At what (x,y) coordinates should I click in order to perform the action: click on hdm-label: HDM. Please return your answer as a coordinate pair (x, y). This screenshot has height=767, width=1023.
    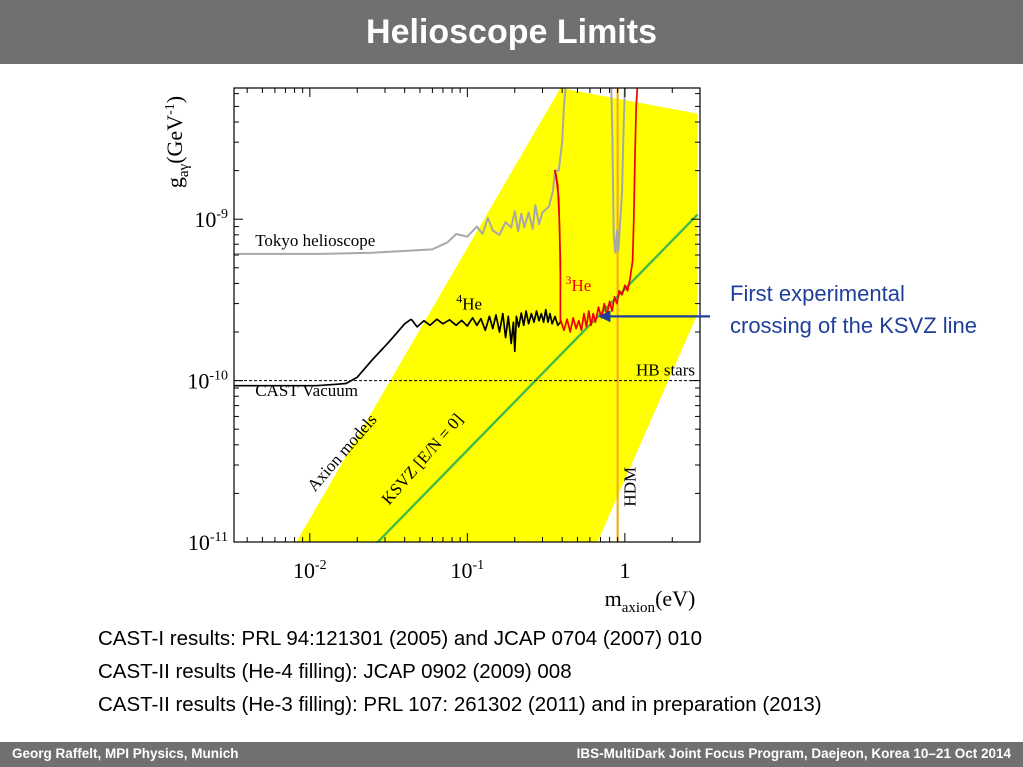
    Looking at the image, I should click on (630, 487).